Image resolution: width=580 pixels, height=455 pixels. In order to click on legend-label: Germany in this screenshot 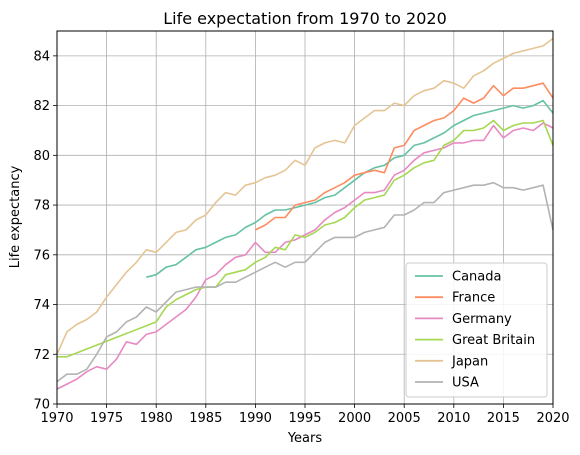, I will do `click(482, 319)`.